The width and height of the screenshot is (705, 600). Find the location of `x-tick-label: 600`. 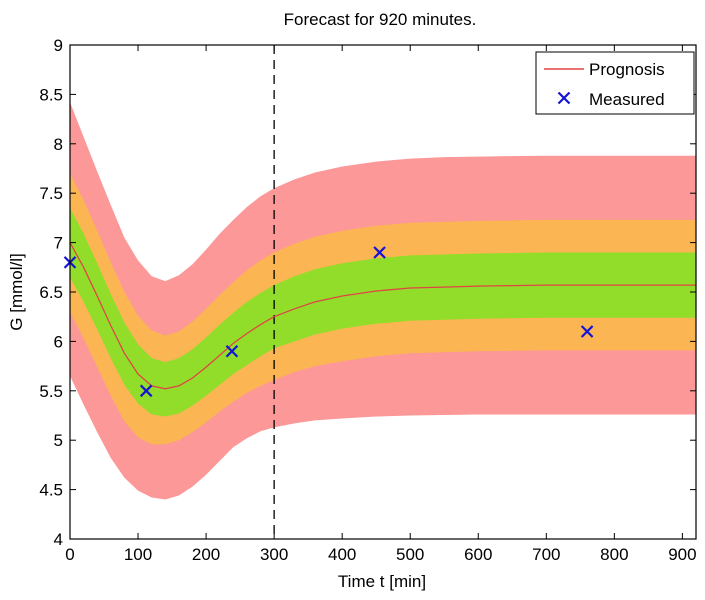

x-tick-label: 600 is located at coordinates (478, 554).